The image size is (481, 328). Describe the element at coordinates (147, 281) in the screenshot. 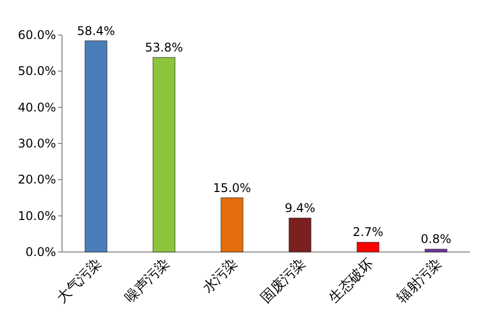

I see `x-tick-label: 噪声污染` at that location.